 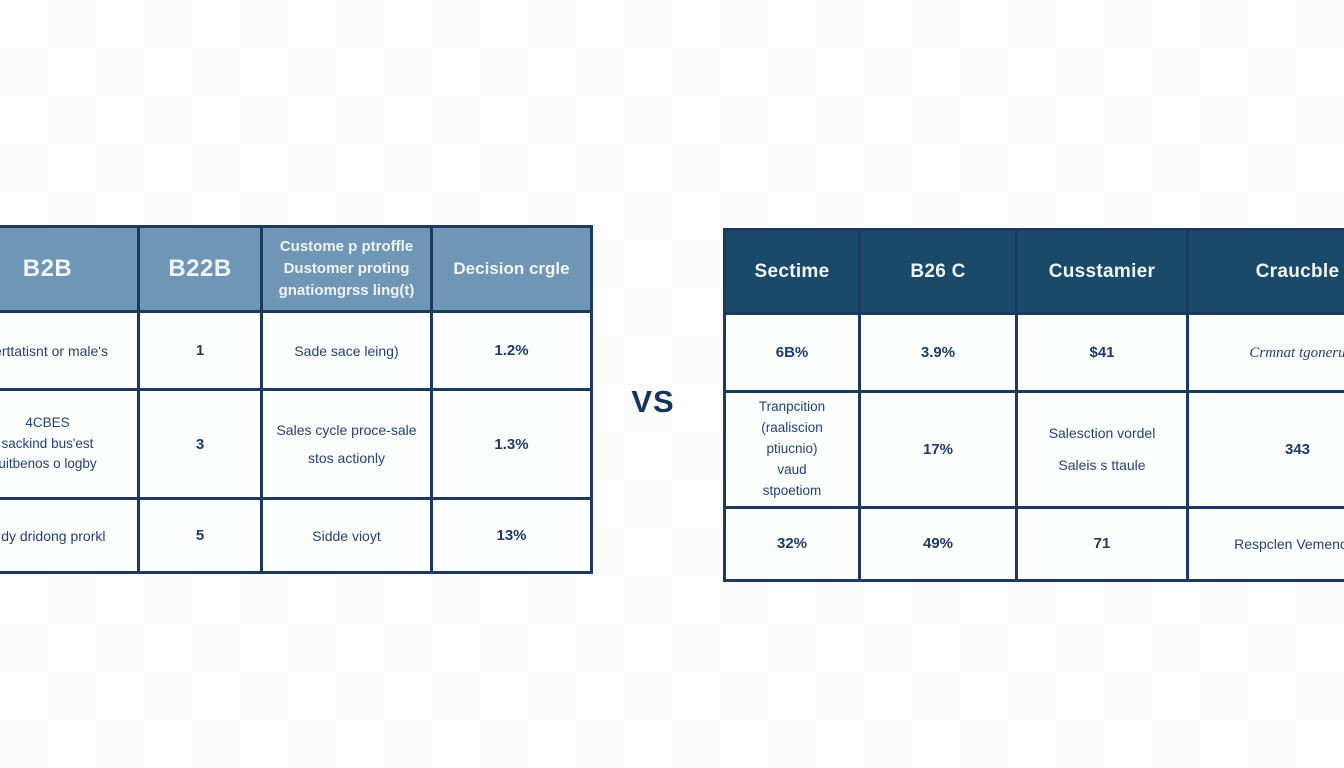 I want to click on cell-text: Crmnat tgoneru, so click(x=1296, y=352).